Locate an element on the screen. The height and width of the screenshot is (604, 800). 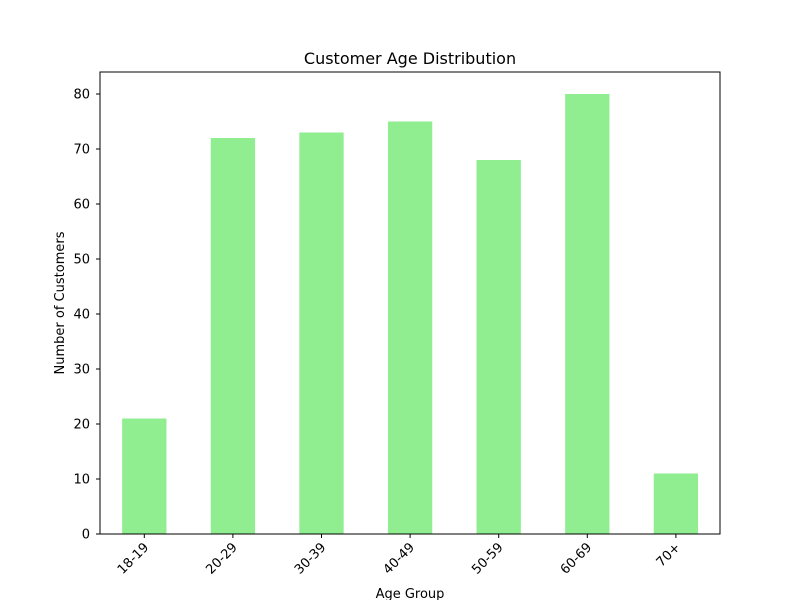
x-axis-ticks: 18-19 20-29 30-39 40-49 50-59 60-69 70+ is located at coordinates (399, 556).